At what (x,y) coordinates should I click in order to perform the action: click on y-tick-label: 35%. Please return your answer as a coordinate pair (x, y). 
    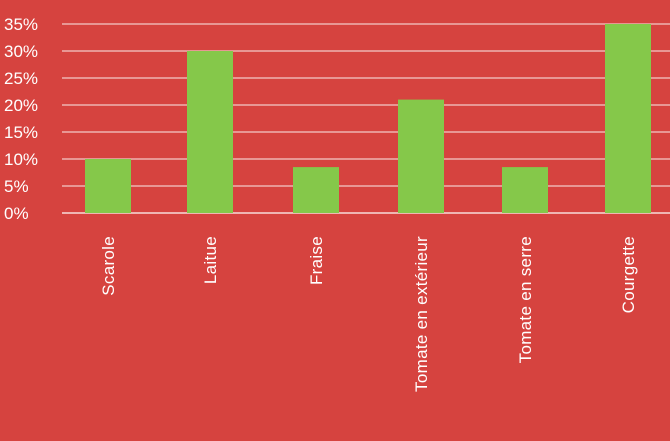
    Looking at the image, I should click on (21, 24).